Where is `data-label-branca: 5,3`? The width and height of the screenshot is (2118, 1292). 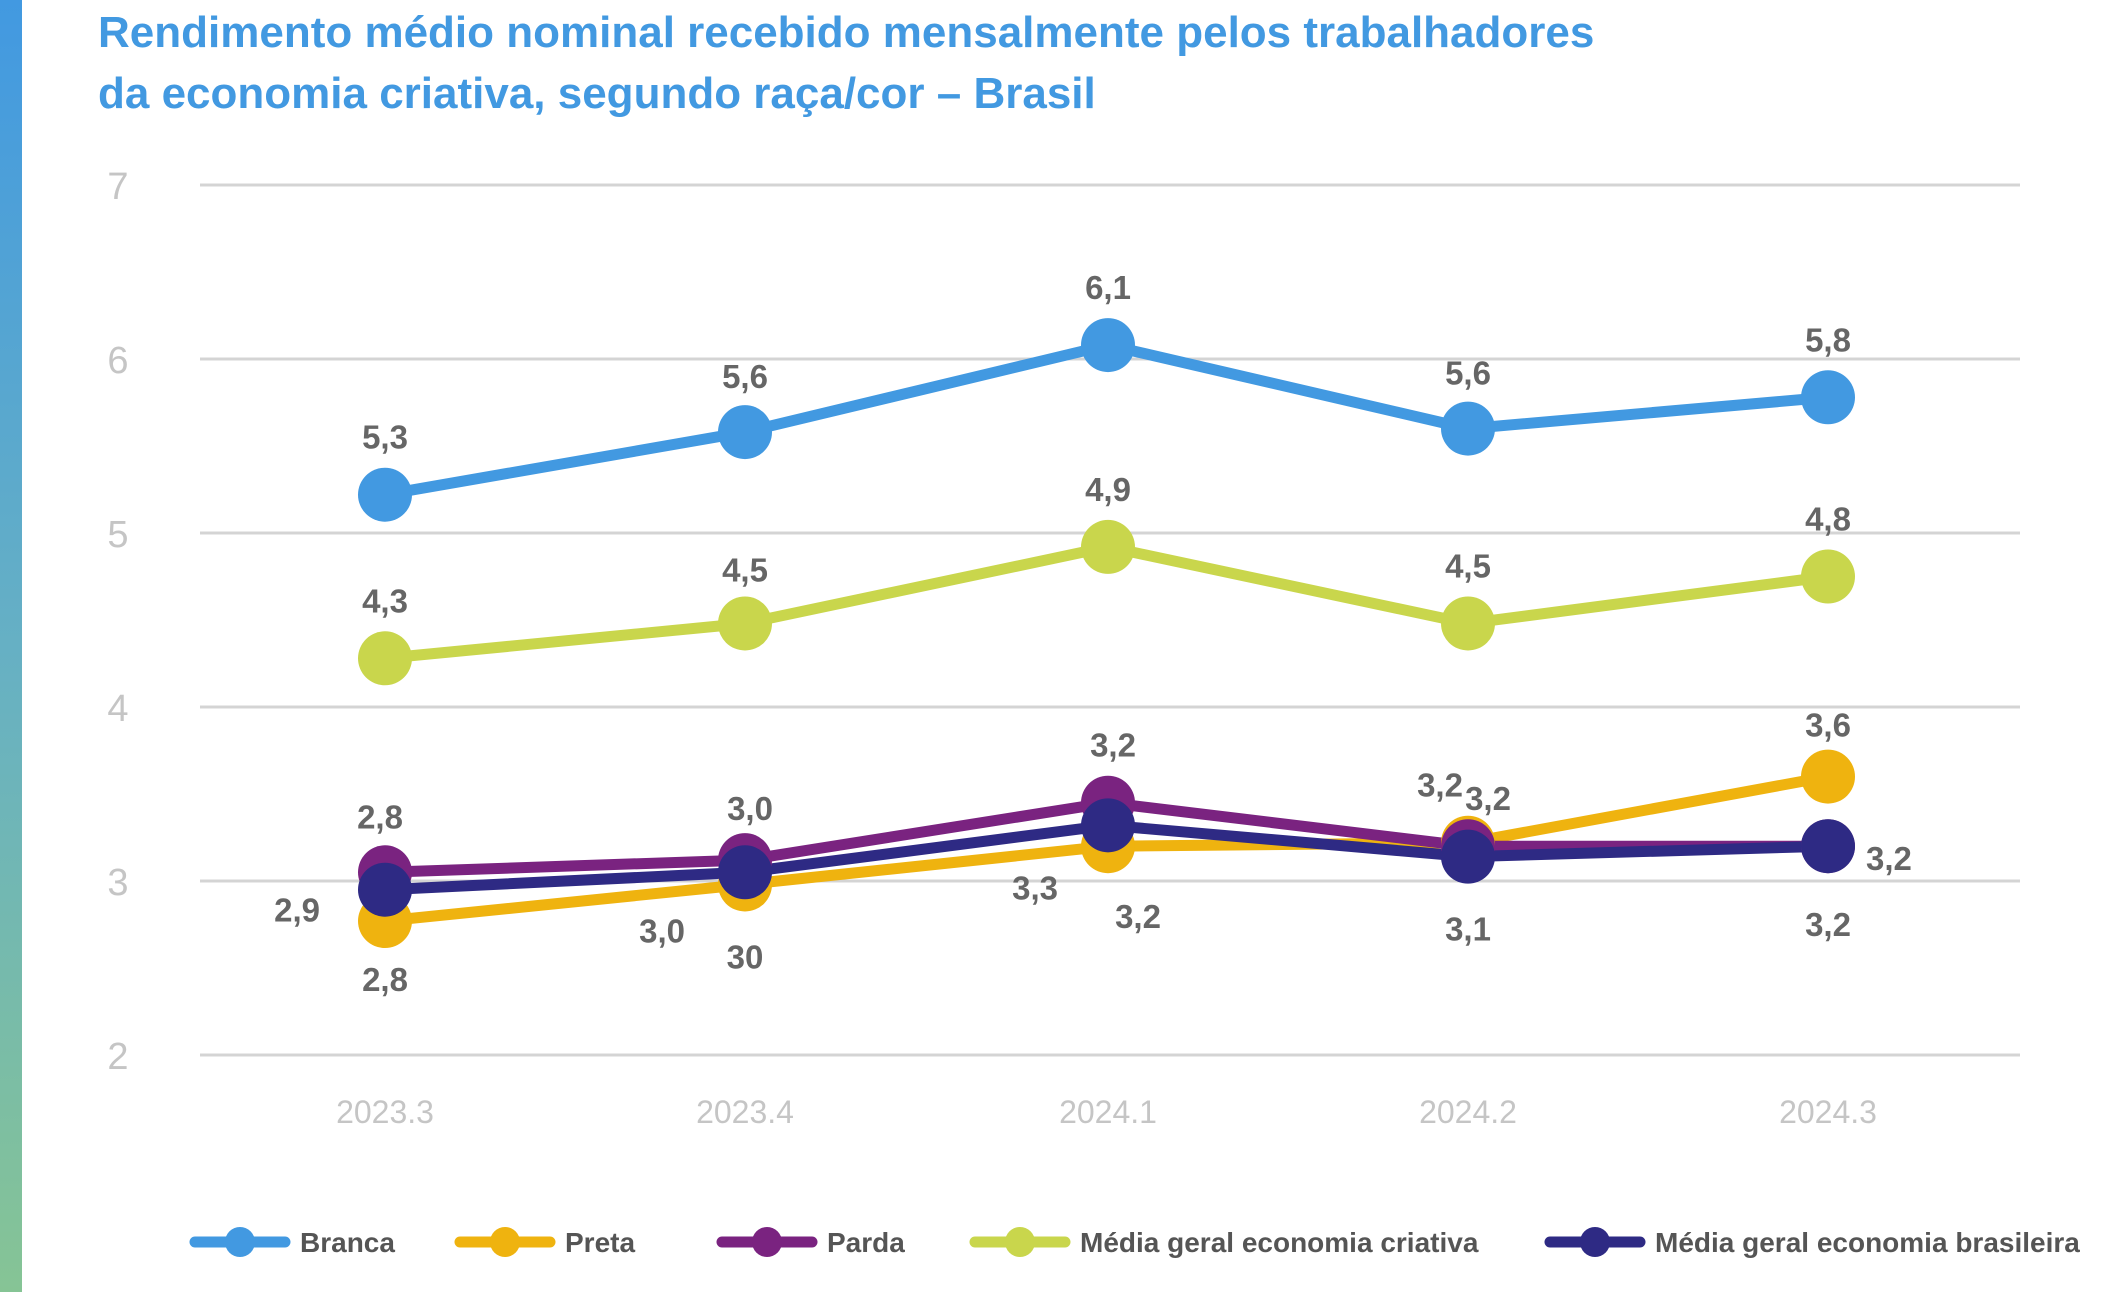 data-label-branca: 5,3 is located at coordinates (385, 437).